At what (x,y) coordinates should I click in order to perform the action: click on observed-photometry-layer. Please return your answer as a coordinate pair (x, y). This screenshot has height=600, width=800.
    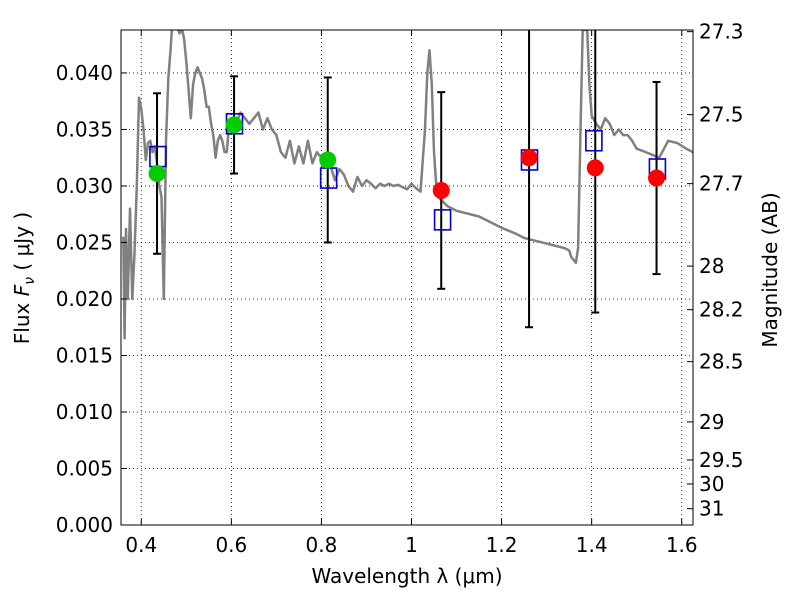
    Looking at the image, I should click on (407, 157).